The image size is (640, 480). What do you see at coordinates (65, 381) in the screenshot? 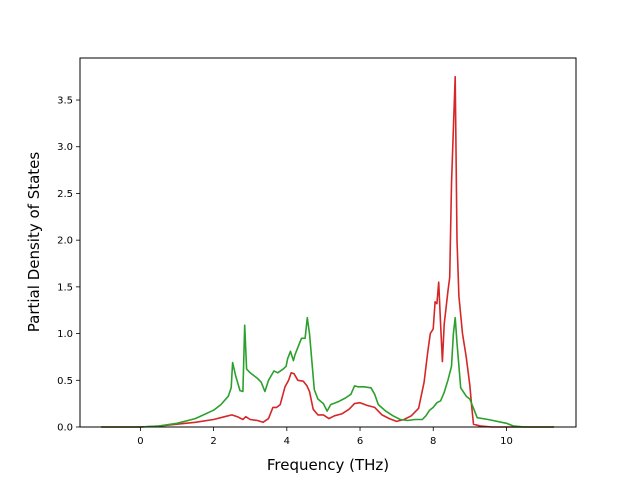
I see `y-tick-label: 0.5` at bounding box center [65, 381].